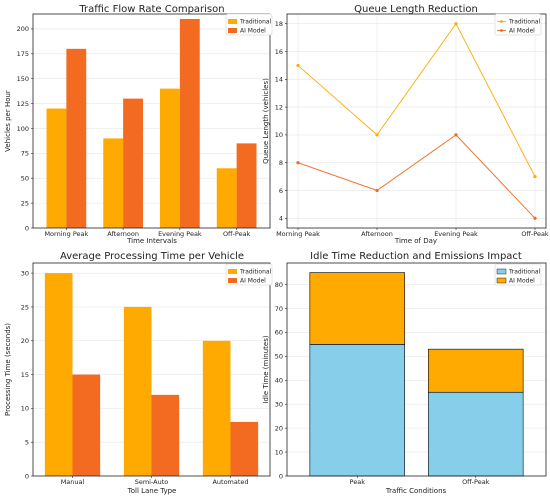  I want to click on y-tick-label: 6, so click(281, 191).